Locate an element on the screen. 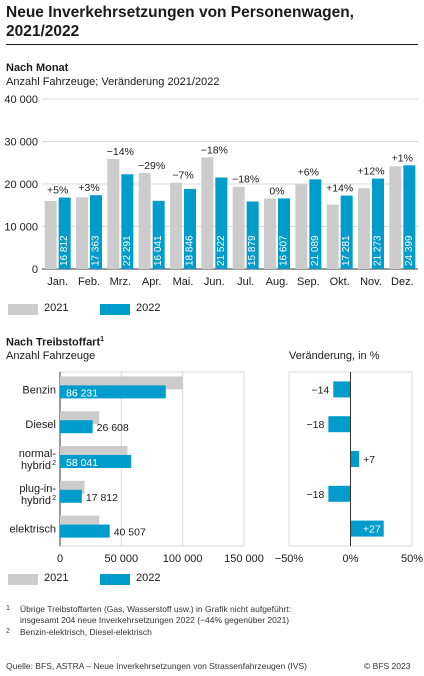  bar-value-label: 21 273 is located at coordinates (378, 250).